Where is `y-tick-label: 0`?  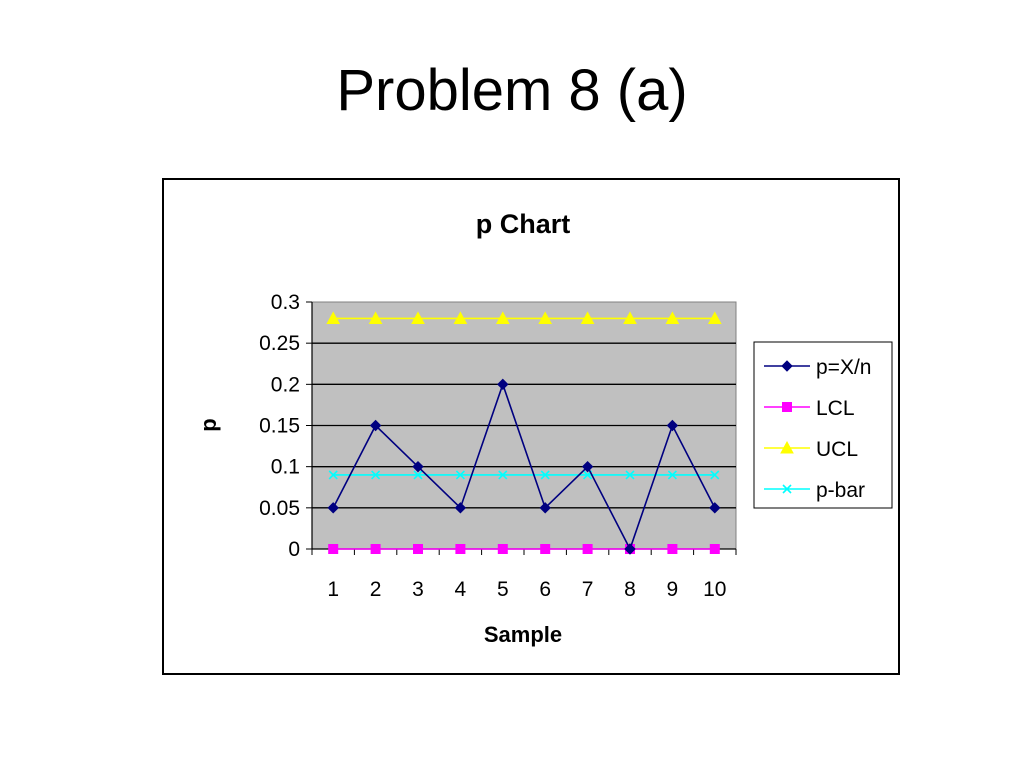 y-tick-label: 0 is located at coordinates (294, 549).